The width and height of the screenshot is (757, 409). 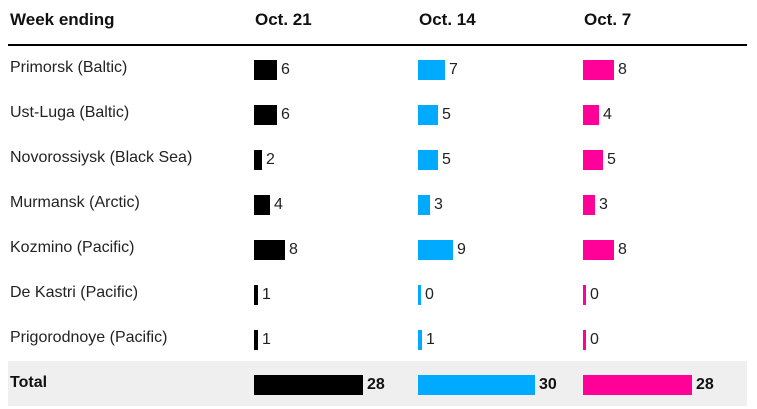 What do you see at coordinates (377, 293) in the screenshot?
I see `table-row: De Kastri (Pacific) 1 0 0` at bounding box center [377, 293].